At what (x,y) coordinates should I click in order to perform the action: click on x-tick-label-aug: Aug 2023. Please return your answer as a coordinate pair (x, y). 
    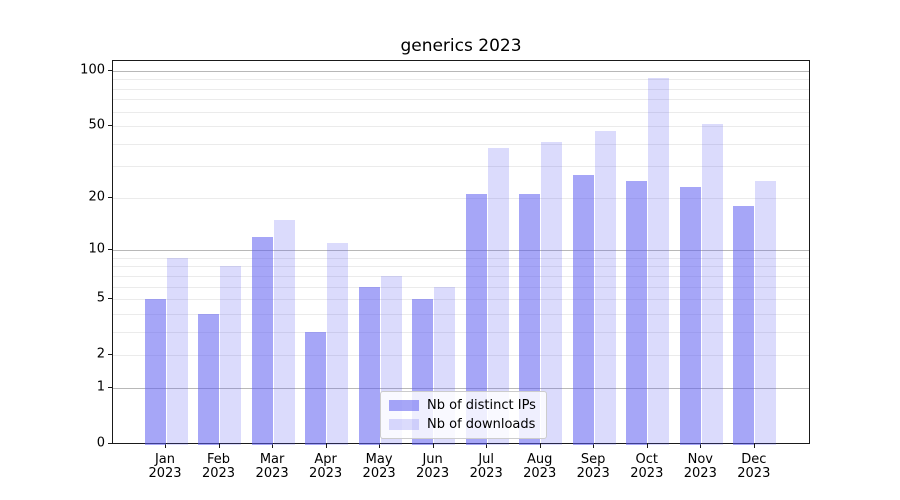
    Looking at the image, I should click on (540, 467).